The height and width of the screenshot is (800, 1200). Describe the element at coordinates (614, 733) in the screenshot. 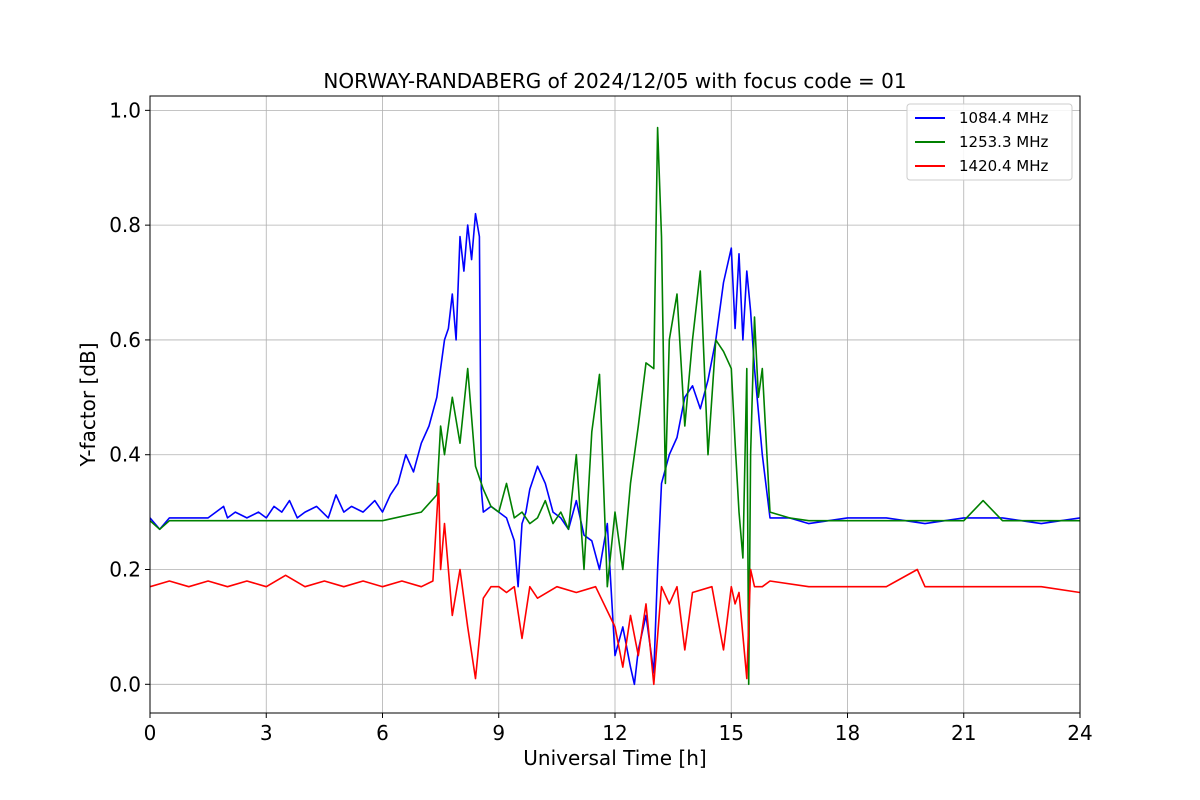

I see `x-tick-label: 12` at that location.